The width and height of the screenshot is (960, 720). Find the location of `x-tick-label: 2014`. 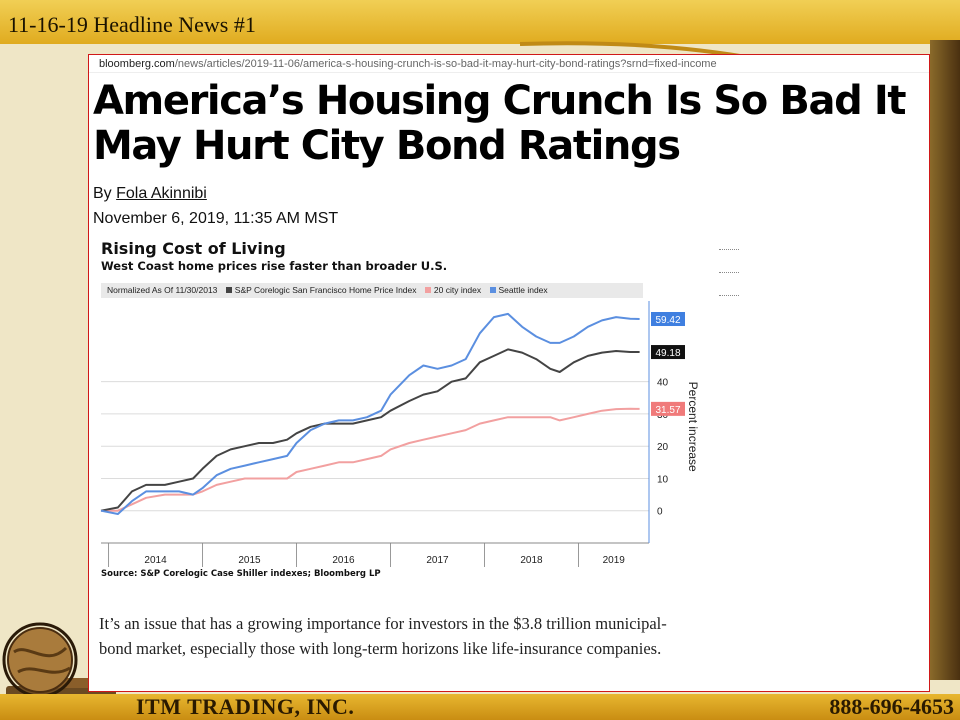

x-tick-label: 2014 is located at coordinates (155, 560).